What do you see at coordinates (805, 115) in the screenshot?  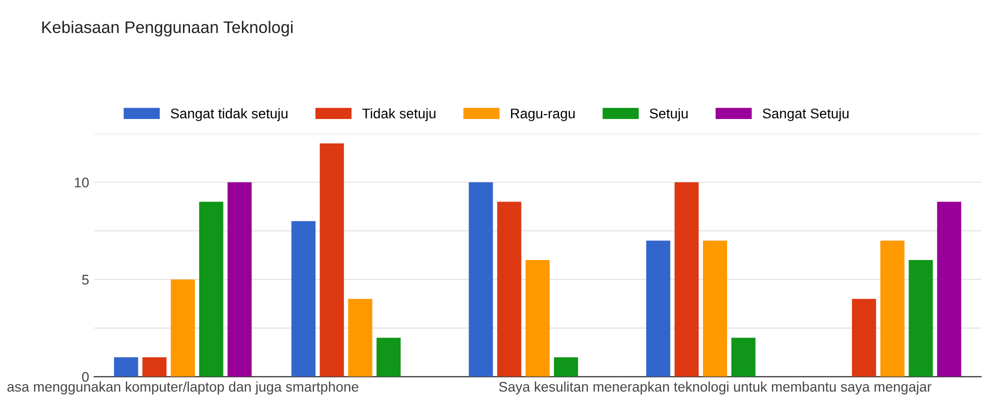 I see `legend-label: Sangat Setuju` at bounding box center [805, 115].